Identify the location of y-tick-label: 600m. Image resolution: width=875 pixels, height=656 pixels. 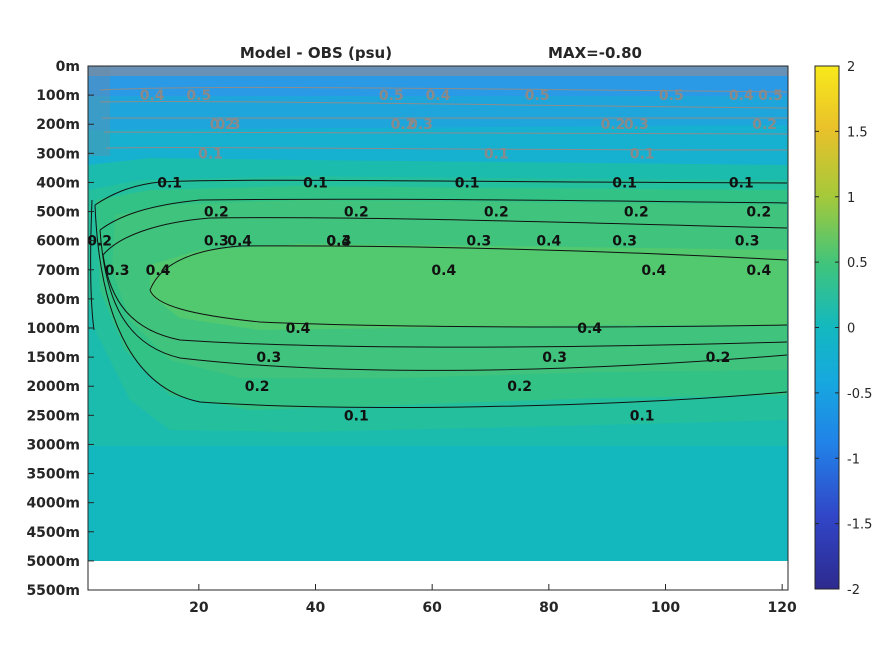
(58, 242).